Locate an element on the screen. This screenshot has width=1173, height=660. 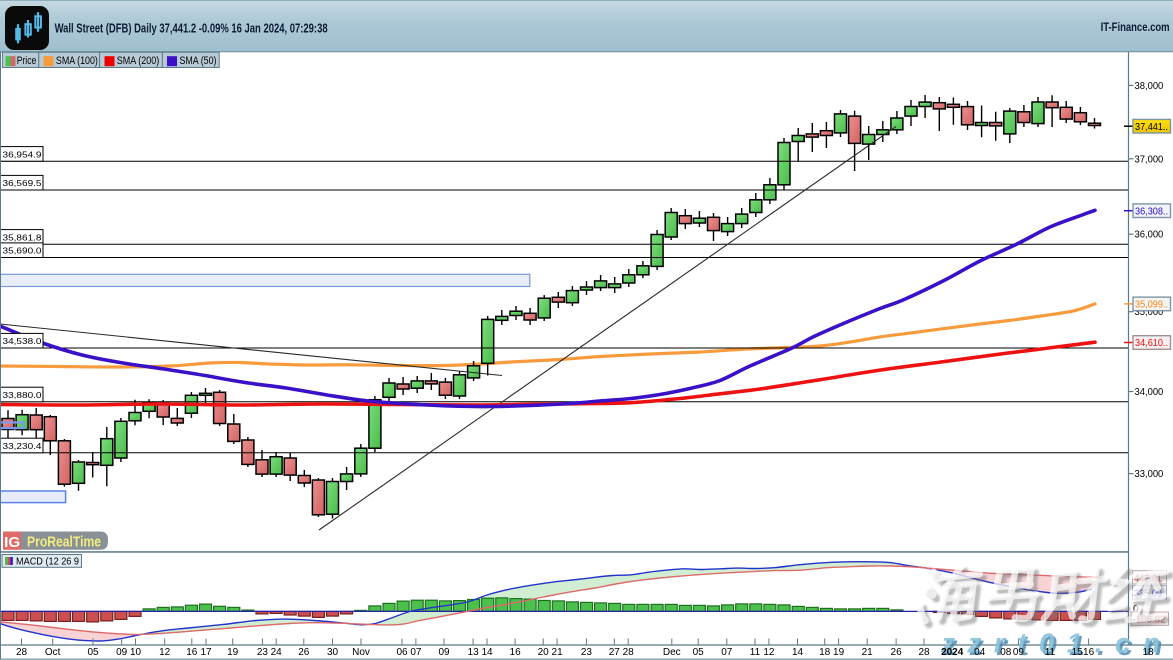
svg-text: Price is located at coordinates (27, 61).